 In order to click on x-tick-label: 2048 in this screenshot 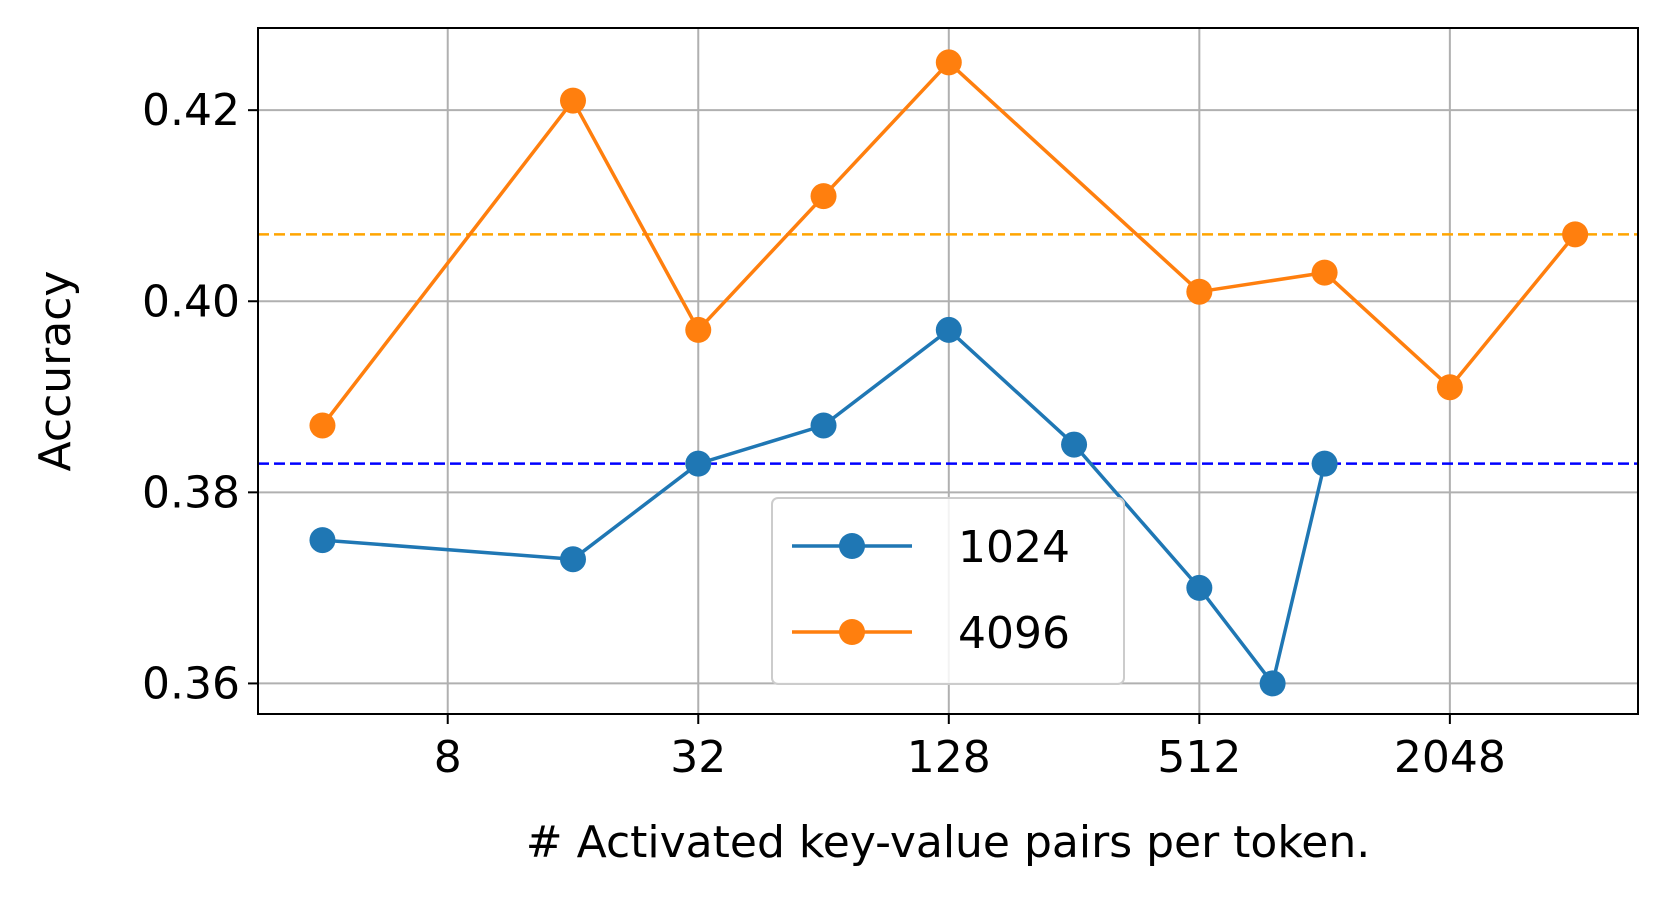, I will do `click(1450, 757)`.